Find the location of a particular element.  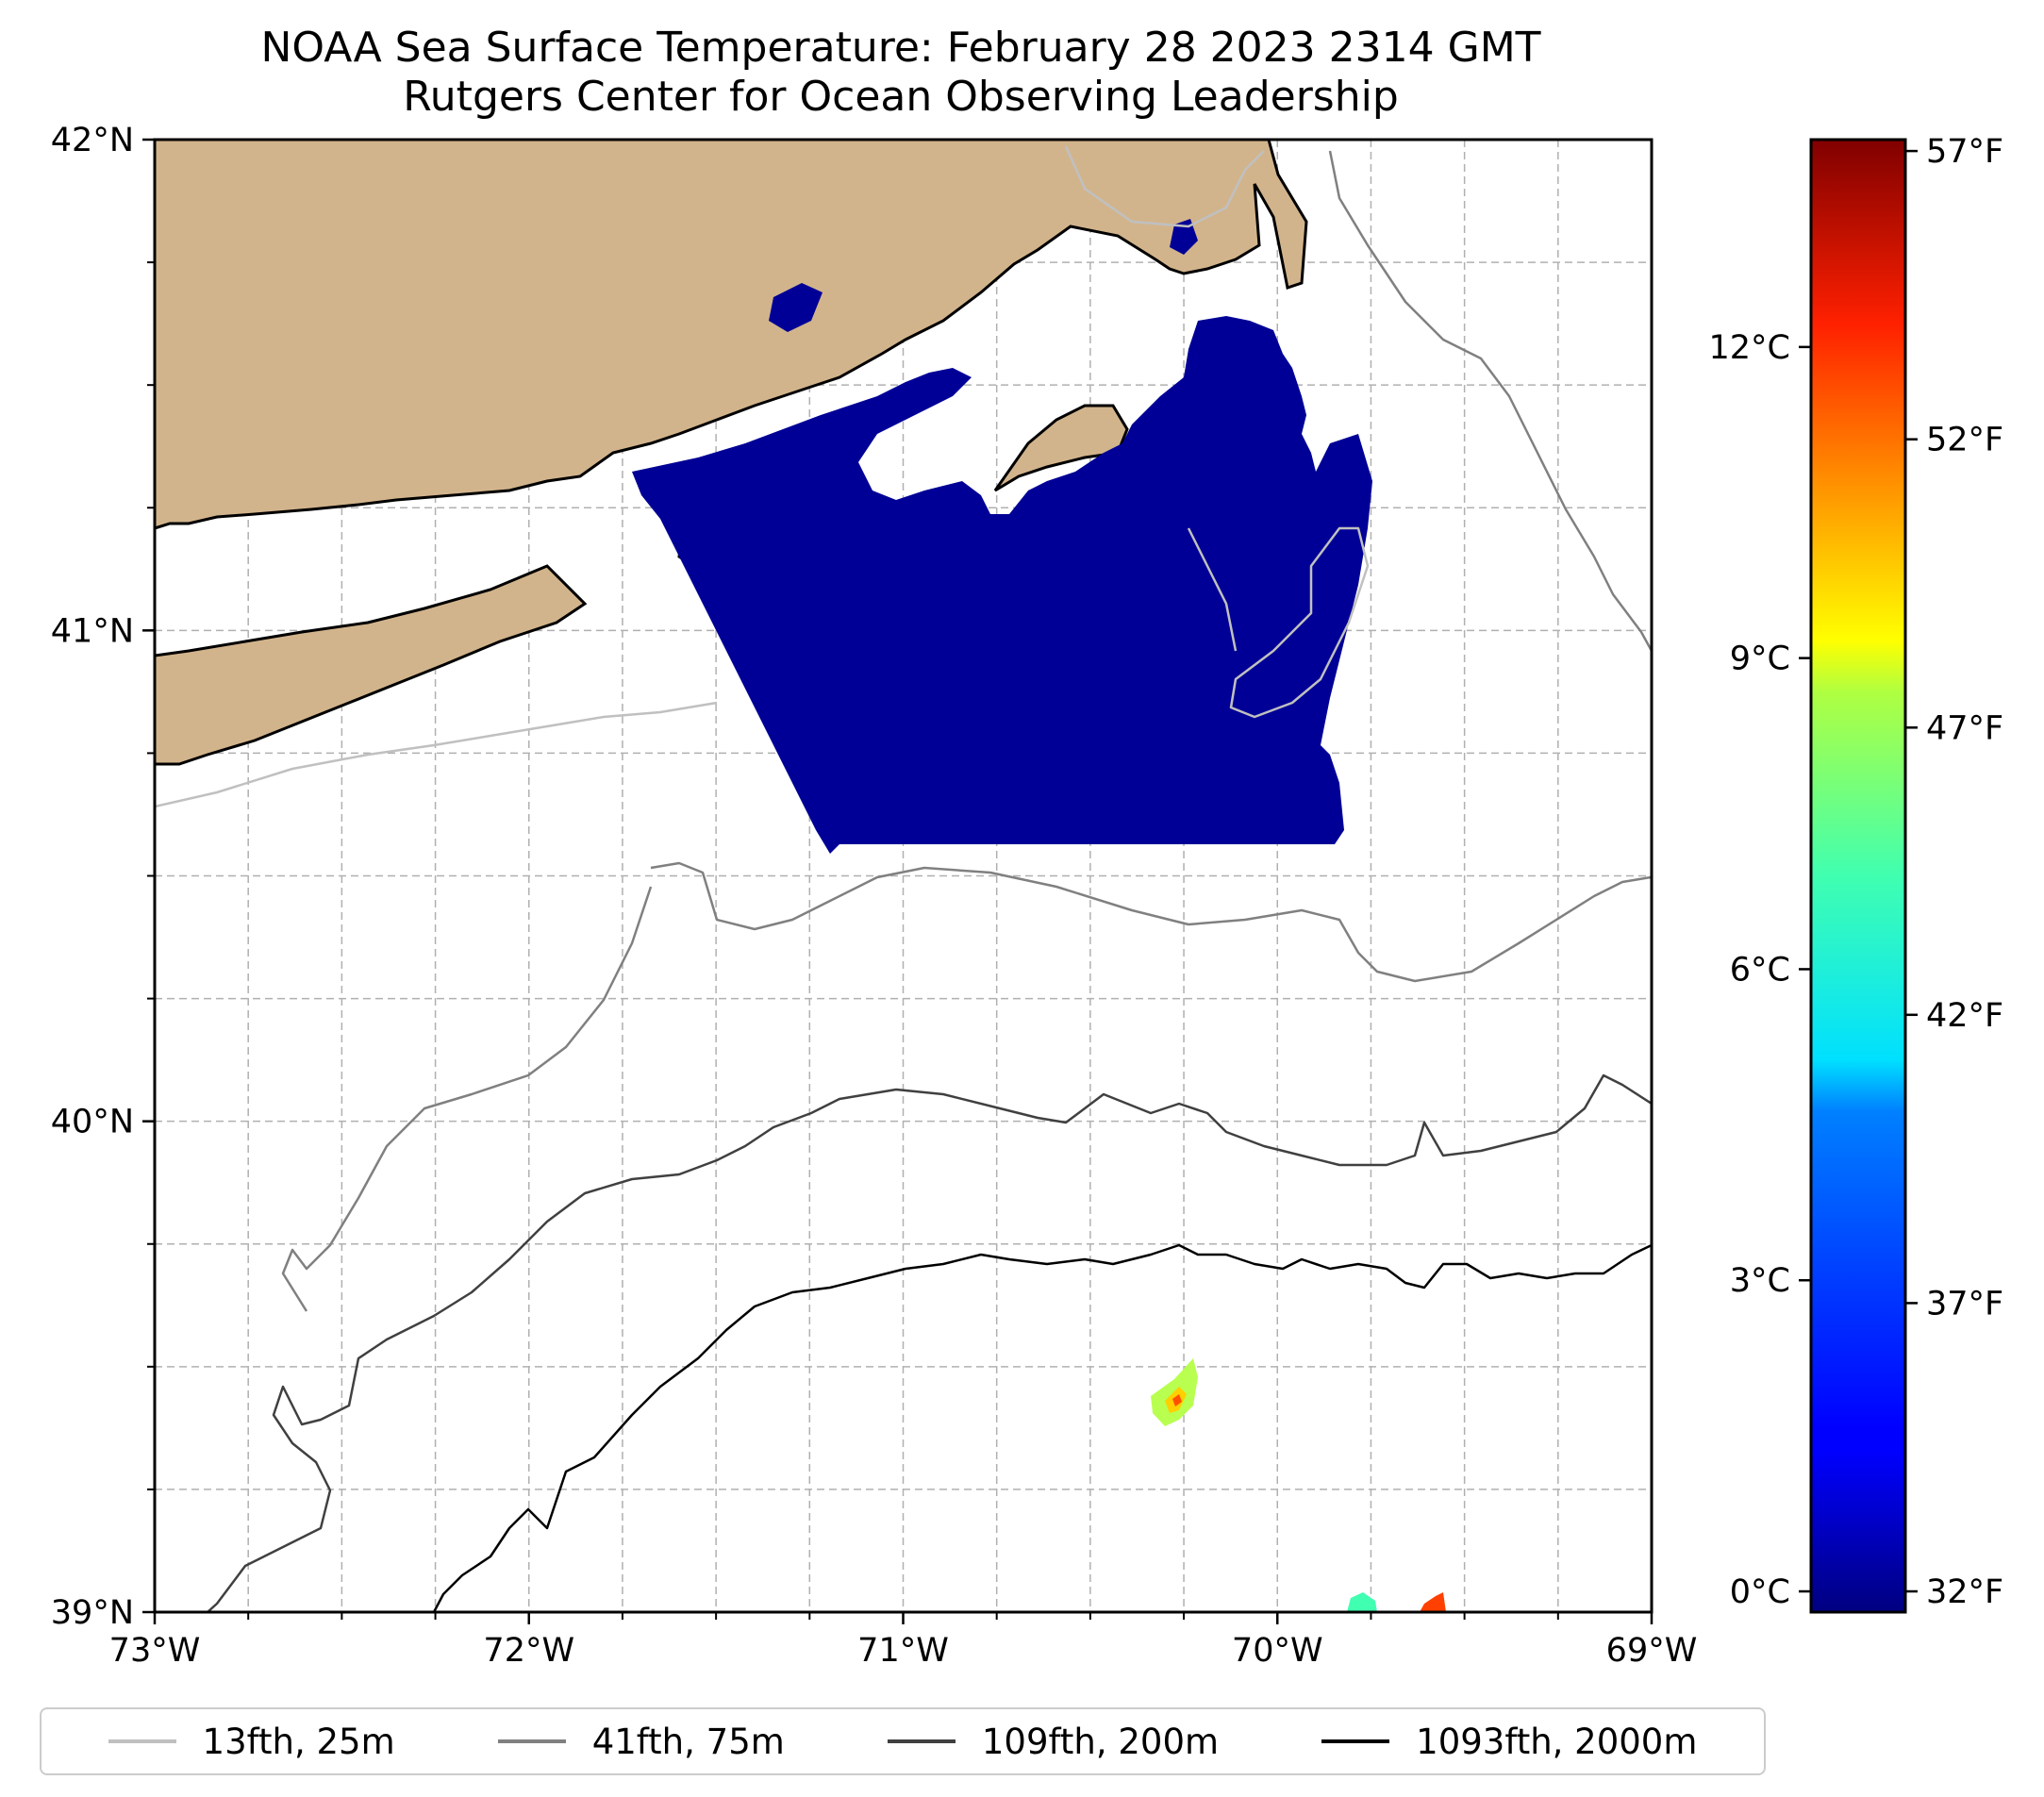

colorbar-f-label: 37°F is located at coordinates (1964, 1304).